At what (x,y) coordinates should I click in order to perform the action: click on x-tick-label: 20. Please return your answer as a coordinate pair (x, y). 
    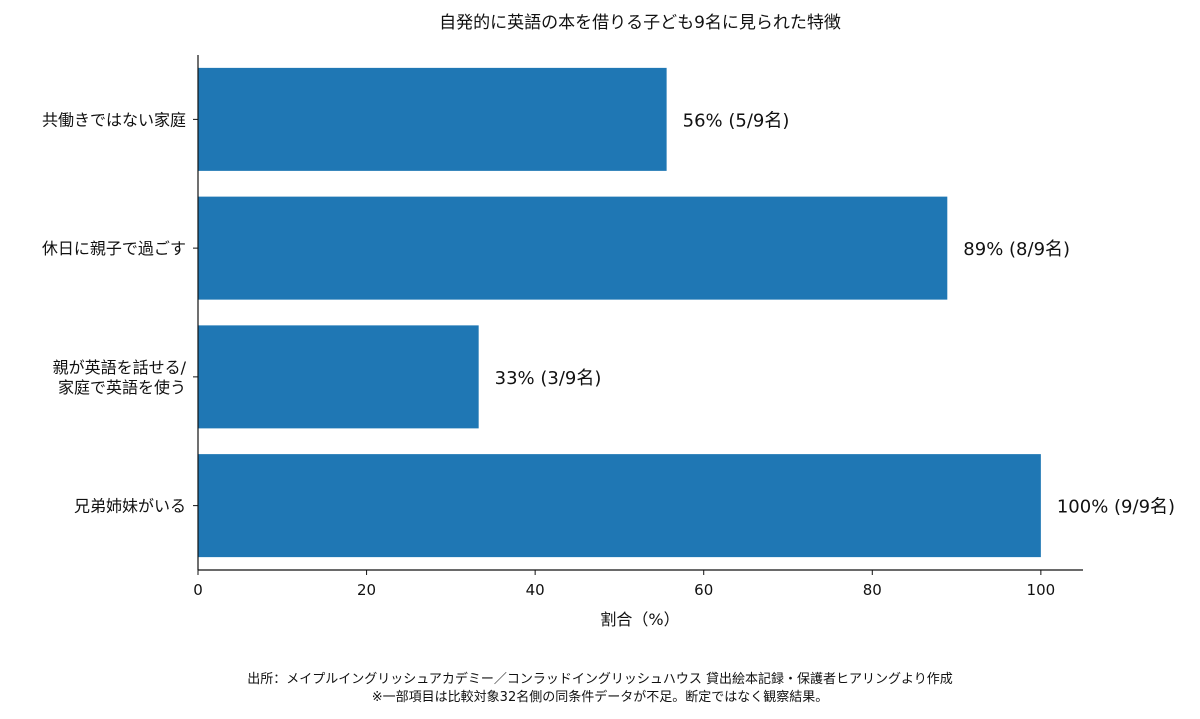
    Looking at the image, I should click on (366, 590).